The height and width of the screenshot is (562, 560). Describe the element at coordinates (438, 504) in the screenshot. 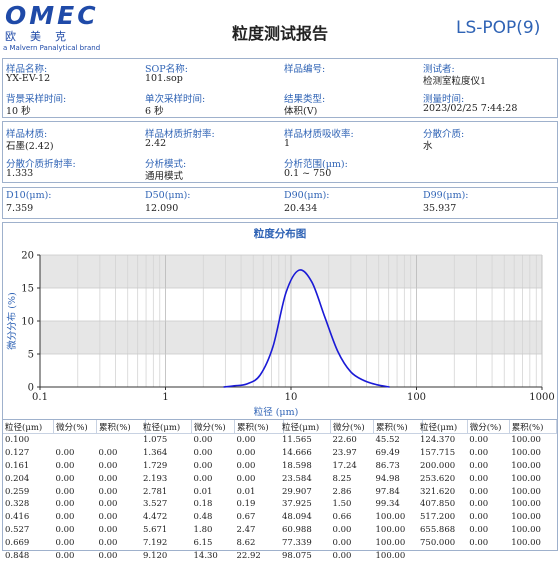

I see `table-cell: 407.850` at that location.